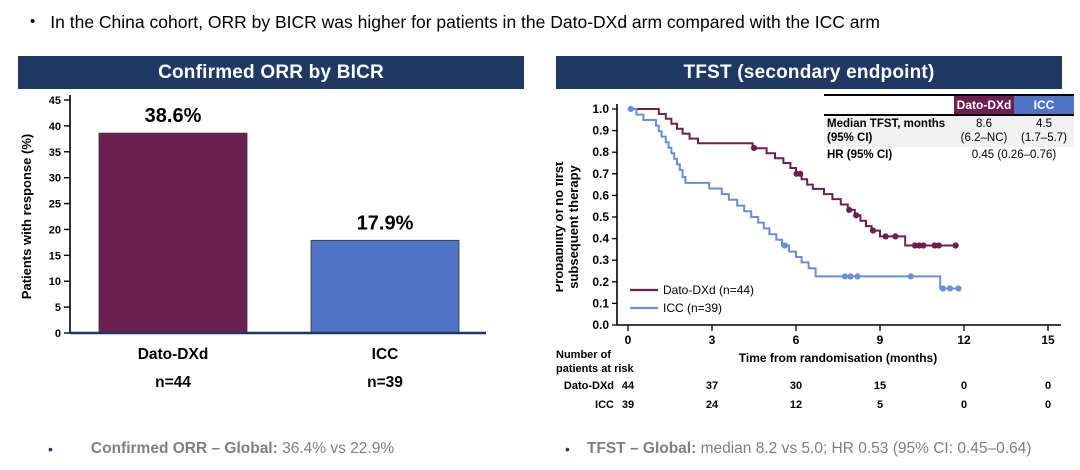  What do you see at coordinates (55, 256) in the screenshot?
I see `y-tick-label: 15` at bounding box center [55, 256].